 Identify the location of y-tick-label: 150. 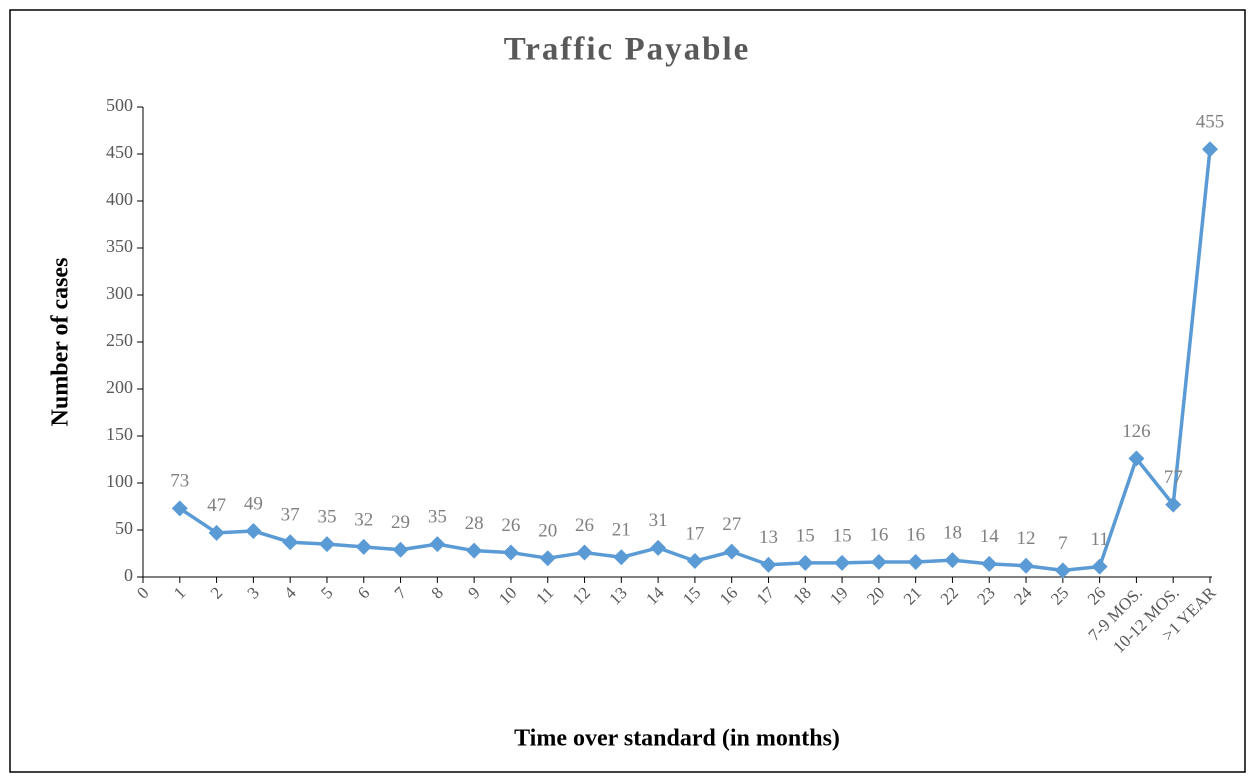
(119, 434).